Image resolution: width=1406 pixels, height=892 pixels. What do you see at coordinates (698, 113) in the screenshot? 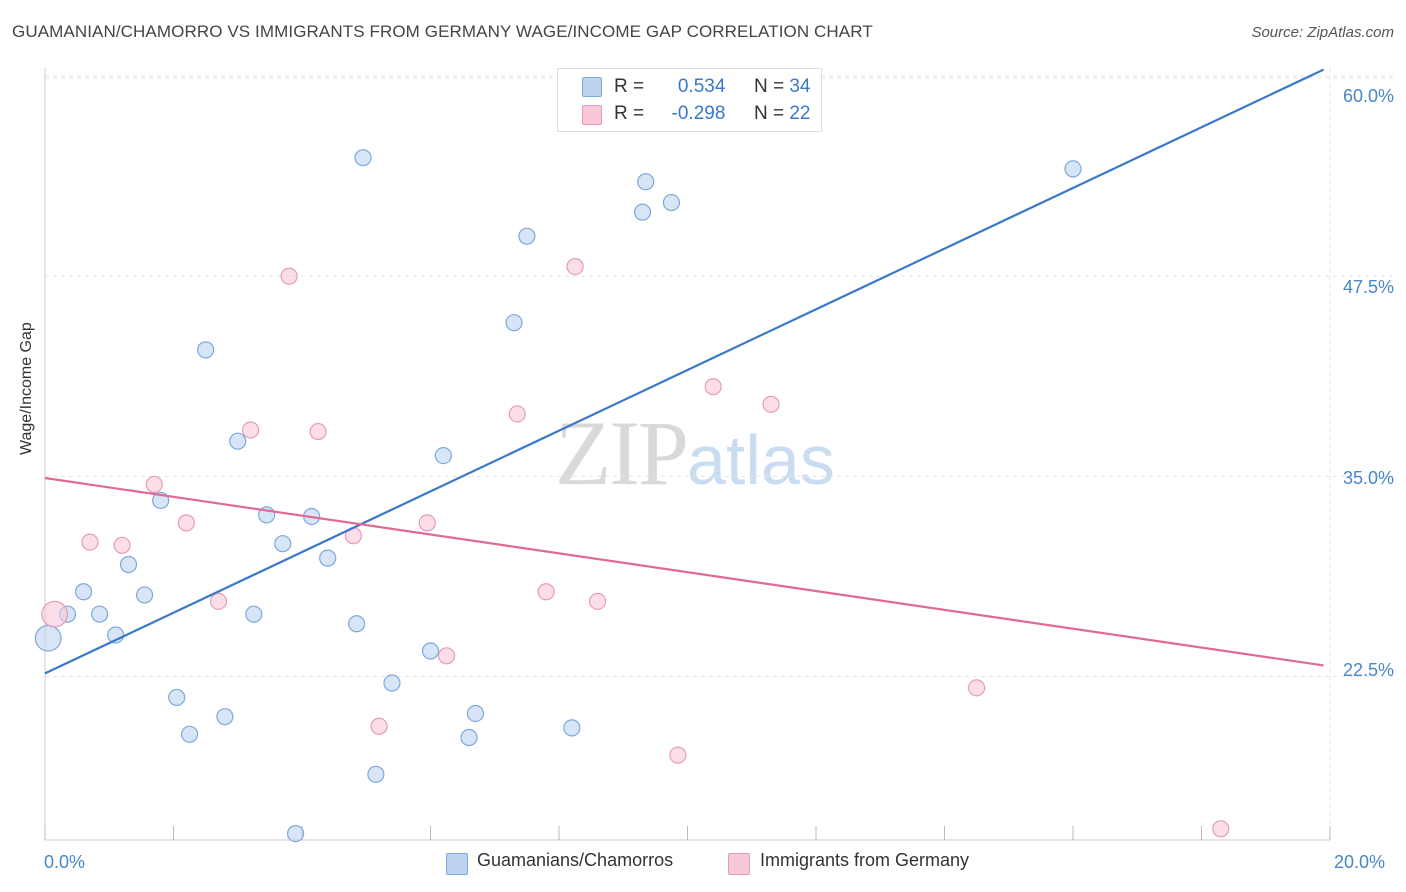
I see `r-value: -0.298` at bounding box center [698, 113].